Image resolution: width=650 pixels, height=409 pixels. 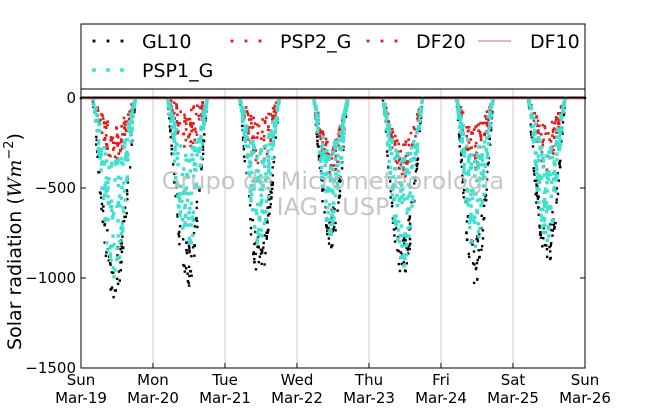 What do you see at coordinates (260, 41) in the screenshot?
I see `legend-swatch-psp2_g` at bounding box center [260, 41].